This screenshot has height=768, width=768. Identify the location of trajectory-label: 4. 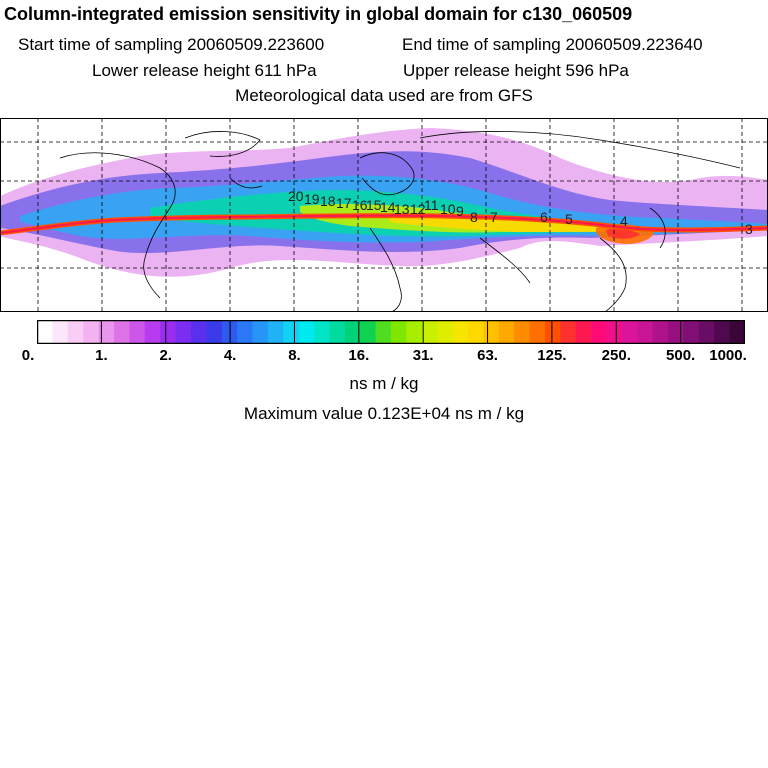
(624, 221).